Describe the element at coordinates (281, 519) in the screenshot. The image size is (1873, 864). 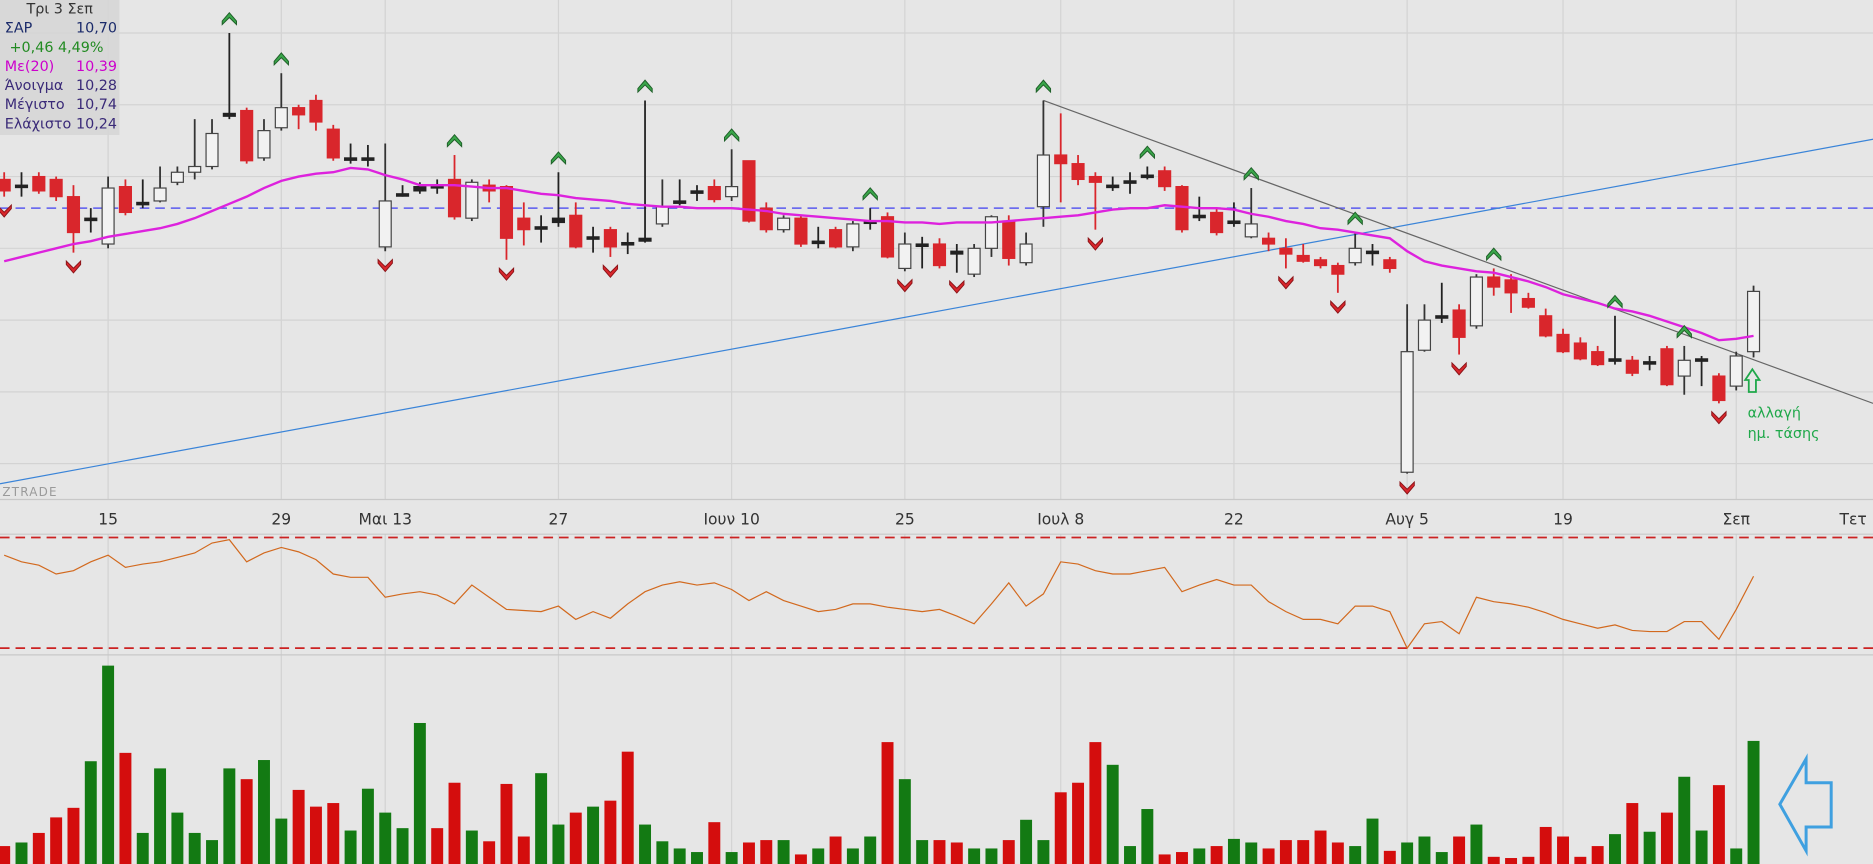
I see `x-tick-label: 29` at that location.